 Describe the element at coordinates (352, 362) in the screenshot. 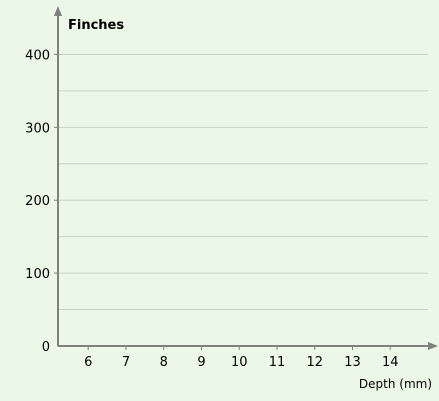

I see `x-tick-label: 13` at that location.